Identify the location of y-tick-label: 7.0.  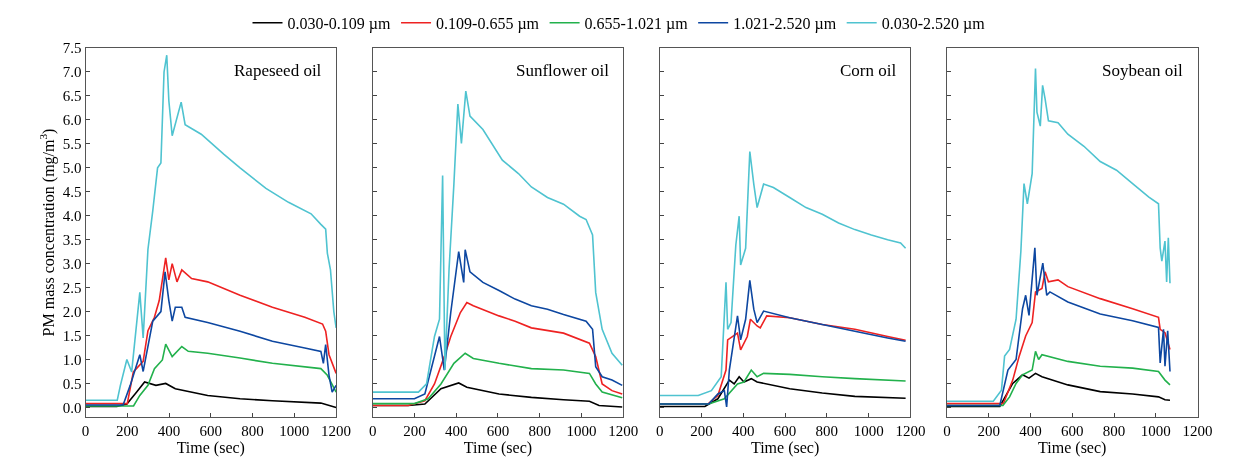
(72, 72).